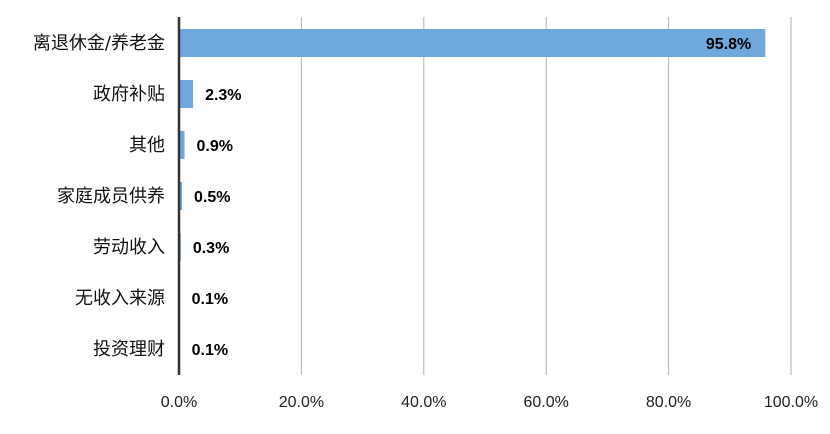  What do you see at coordinates (223, 95) in the screenshot?
I see `data-label: 2.3%` at bounding box center [223, 95].